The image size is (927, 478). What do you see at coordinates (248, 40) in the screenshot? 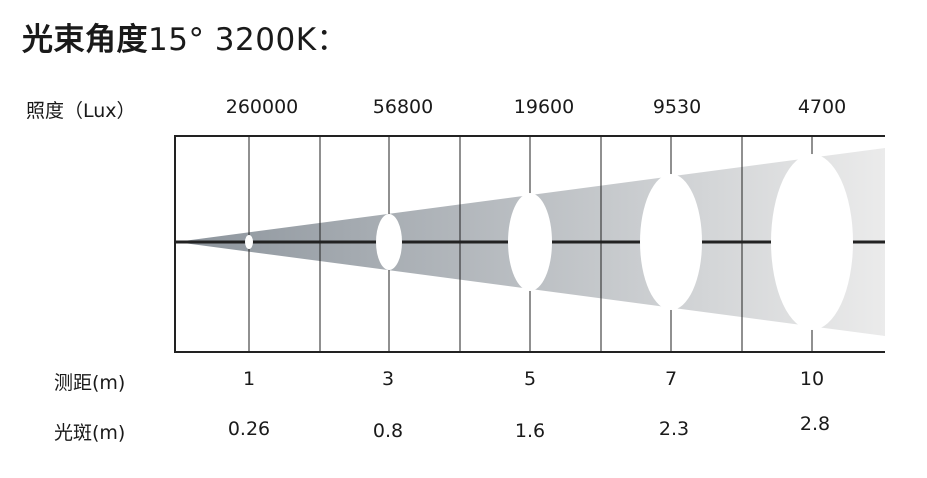
I see `title-spec: 15° 3200K：` at bounding box center [248, 40].